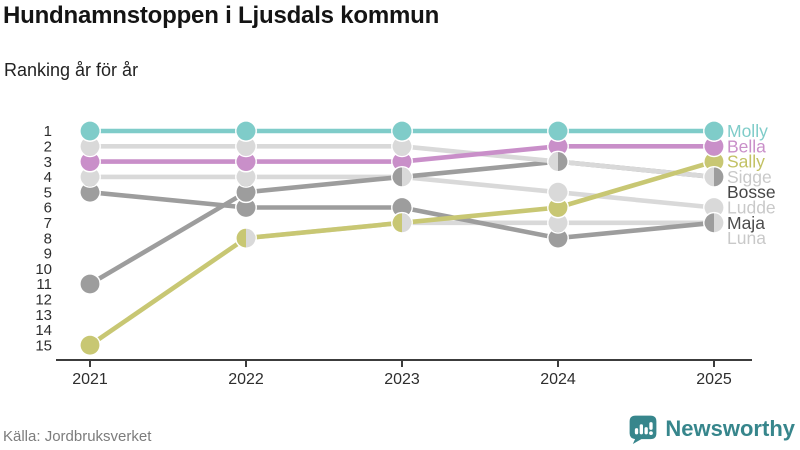 The image size is (800, 450). What do you see at coordinates (90, 177) in the screenshot?
I see `dot-ludde-2021` at bounding box center [90, 177].